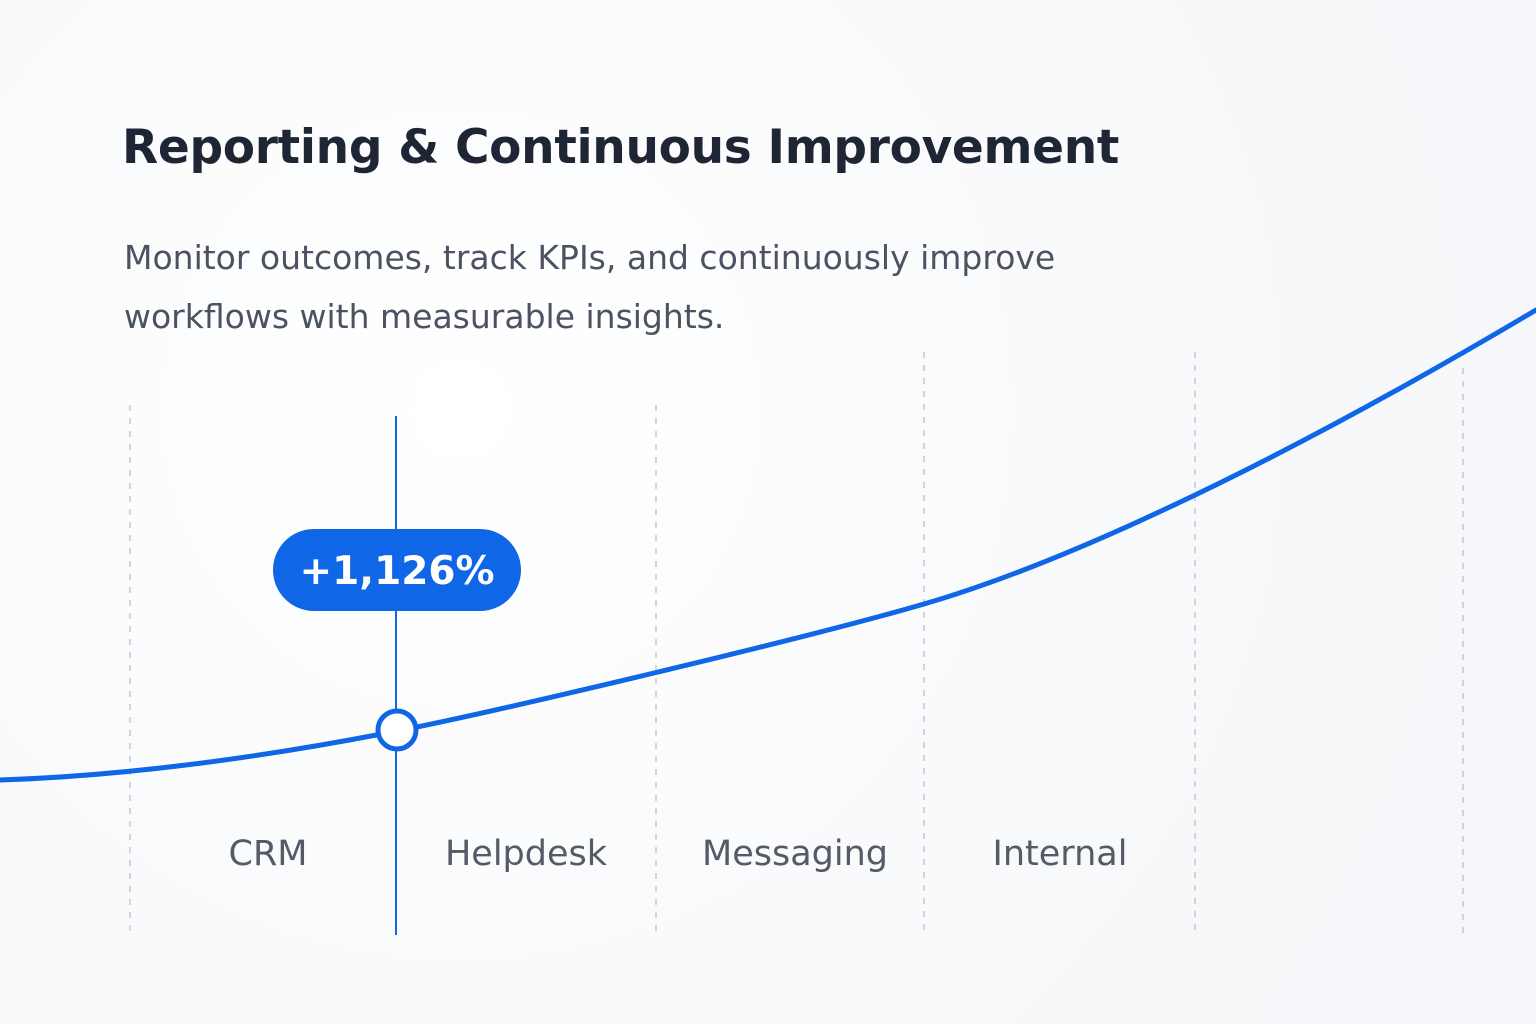 This screenshot has height=1024, width=1536. I want to click on tick-label-helpdesk: Helpdesk, so click(526, 854).